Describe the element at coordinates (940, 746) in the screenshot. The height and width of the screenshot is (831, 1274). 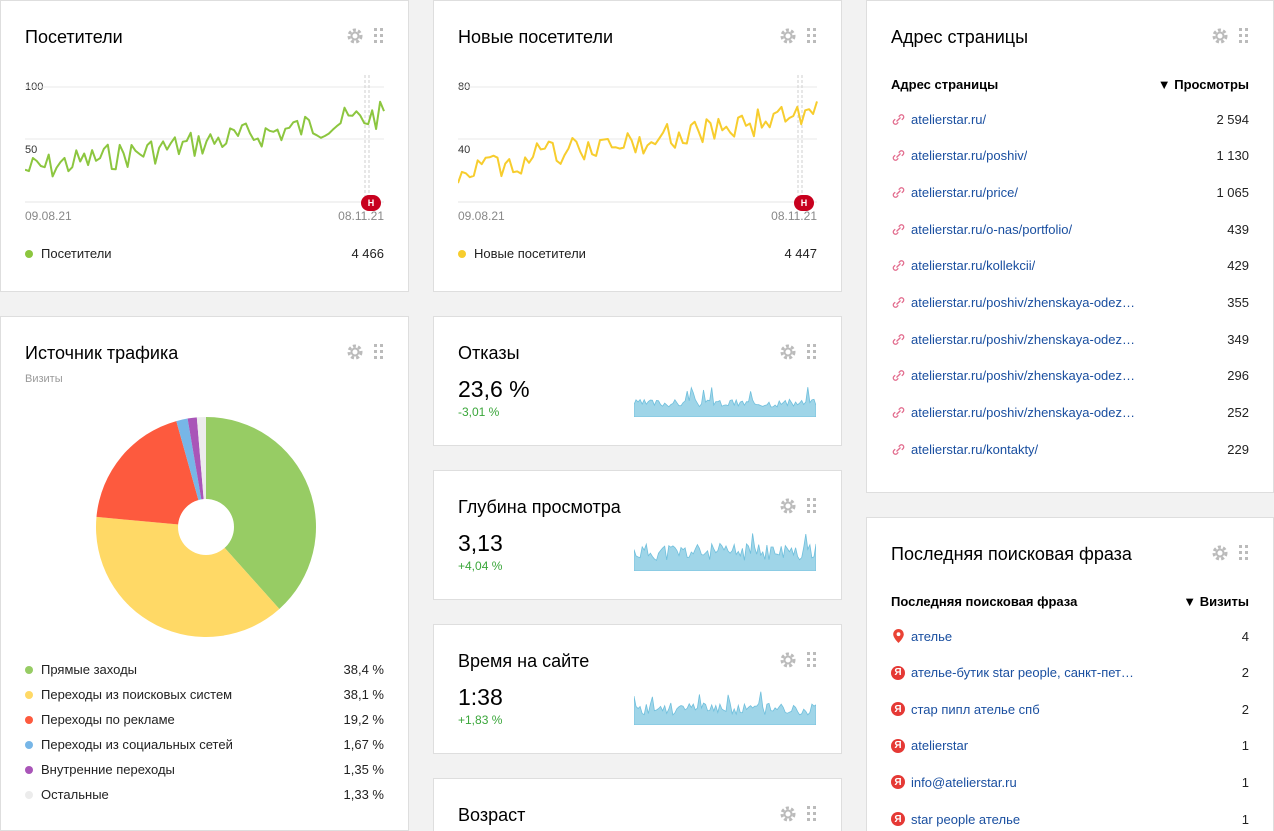
I see `search-phrase-link: atelierstar` at that location.